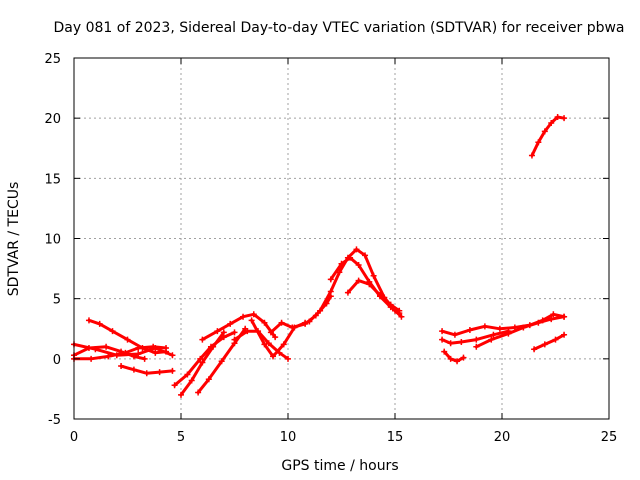  What do you see at coordinates (74, 437) in the screenshot?
I see `x-tick-label: 0` at bounding box center [74, 437].